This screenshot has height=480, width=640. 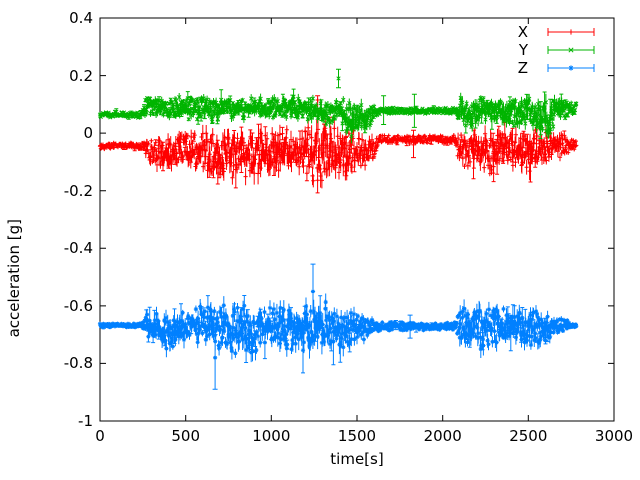 What do you see at coordinates (571, 50) in the screenshot?
I see `legend-sample-y` at bounding box center [571, 50].